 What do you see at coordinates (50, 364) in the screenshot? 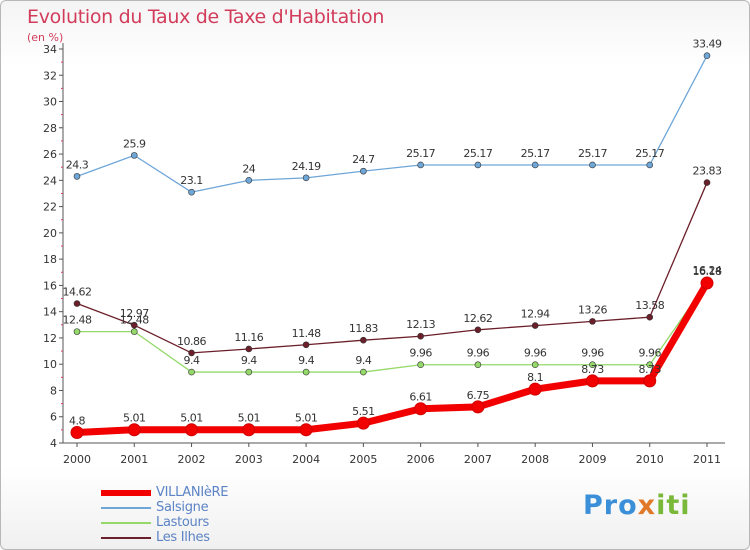
I see `y-tick-label: 10` at bounding box center [50, 364].